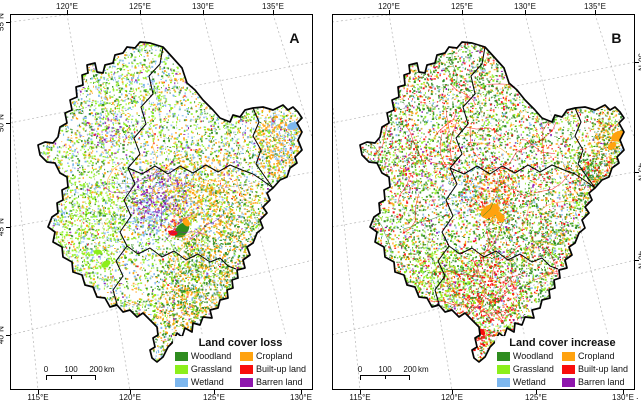  What do you see at coordinates (398, 374) in the screenshot?
I see `scalebar-b: 0 100 200 km` at bounding box center [398, 374].